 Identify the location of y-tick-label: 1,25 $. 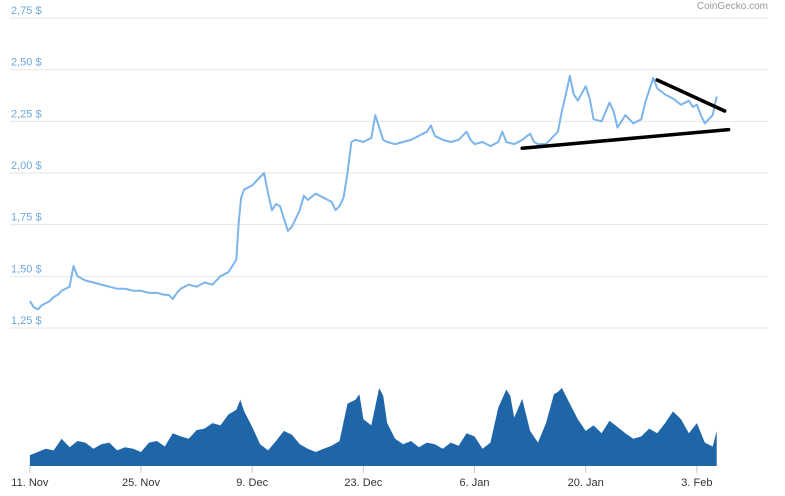
(26, 321).